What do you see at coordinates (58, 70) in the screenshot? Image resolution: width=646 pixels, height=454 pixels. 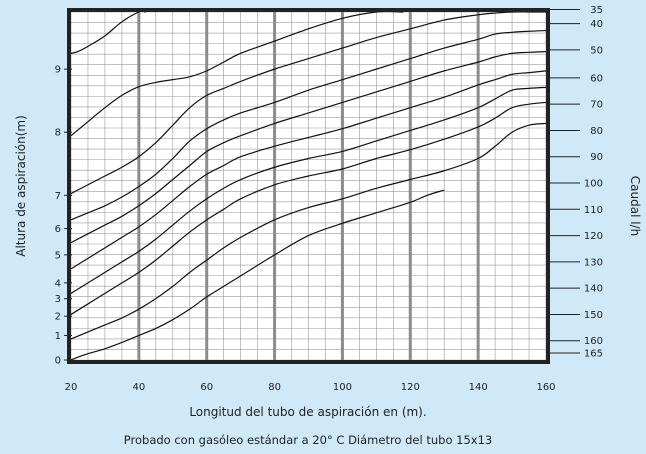 I see `y-tick-label: 9` at bounding box center [58, 70].